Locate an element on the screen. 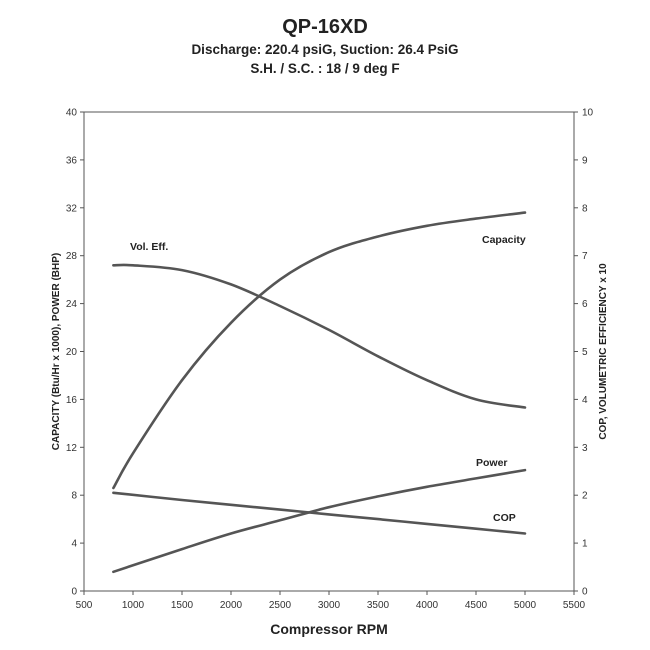 The width and height of the screenshot is (650, 650). y-left-tick-label: 4 is located at coordinates (74, 544).